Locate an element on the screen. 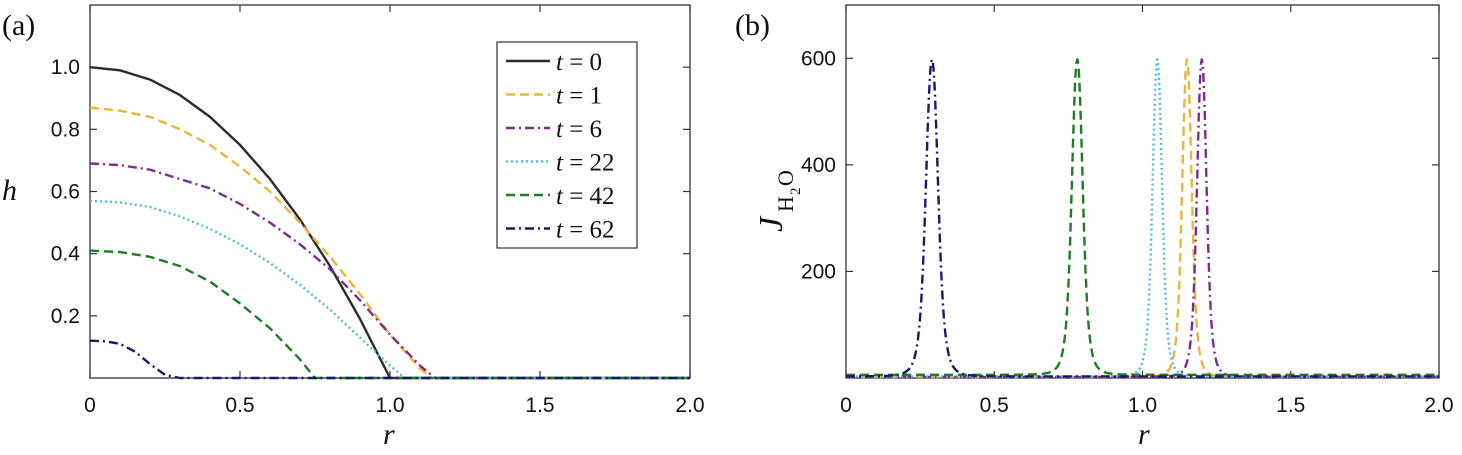  panel-b-xtick-label: 0 is located at coordinates (846, 405).